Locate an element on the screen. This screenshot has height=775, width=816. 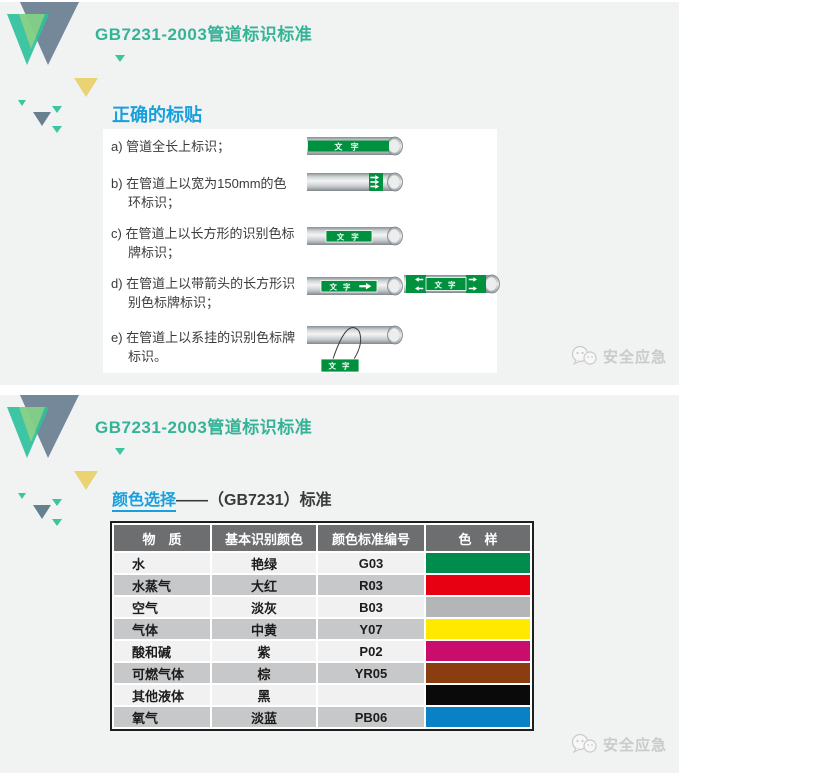
table-row: 气体 中黄 Y07 is located at coordinates (322, 629).